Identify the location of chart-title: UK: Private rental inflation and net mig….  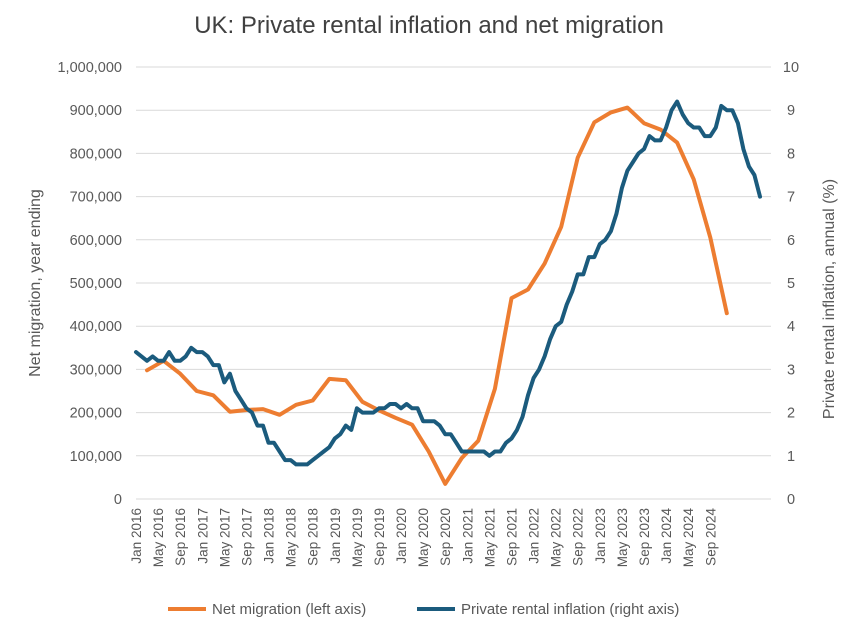
(429, 25).